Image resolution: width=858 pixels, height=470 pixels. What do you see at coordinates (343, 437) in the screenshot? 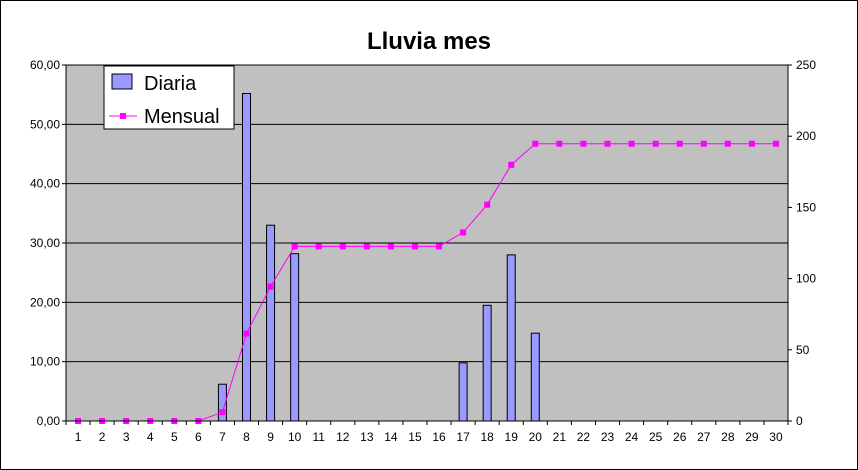
I see `x-tick-label: 12` at bounding box center [343, 437].